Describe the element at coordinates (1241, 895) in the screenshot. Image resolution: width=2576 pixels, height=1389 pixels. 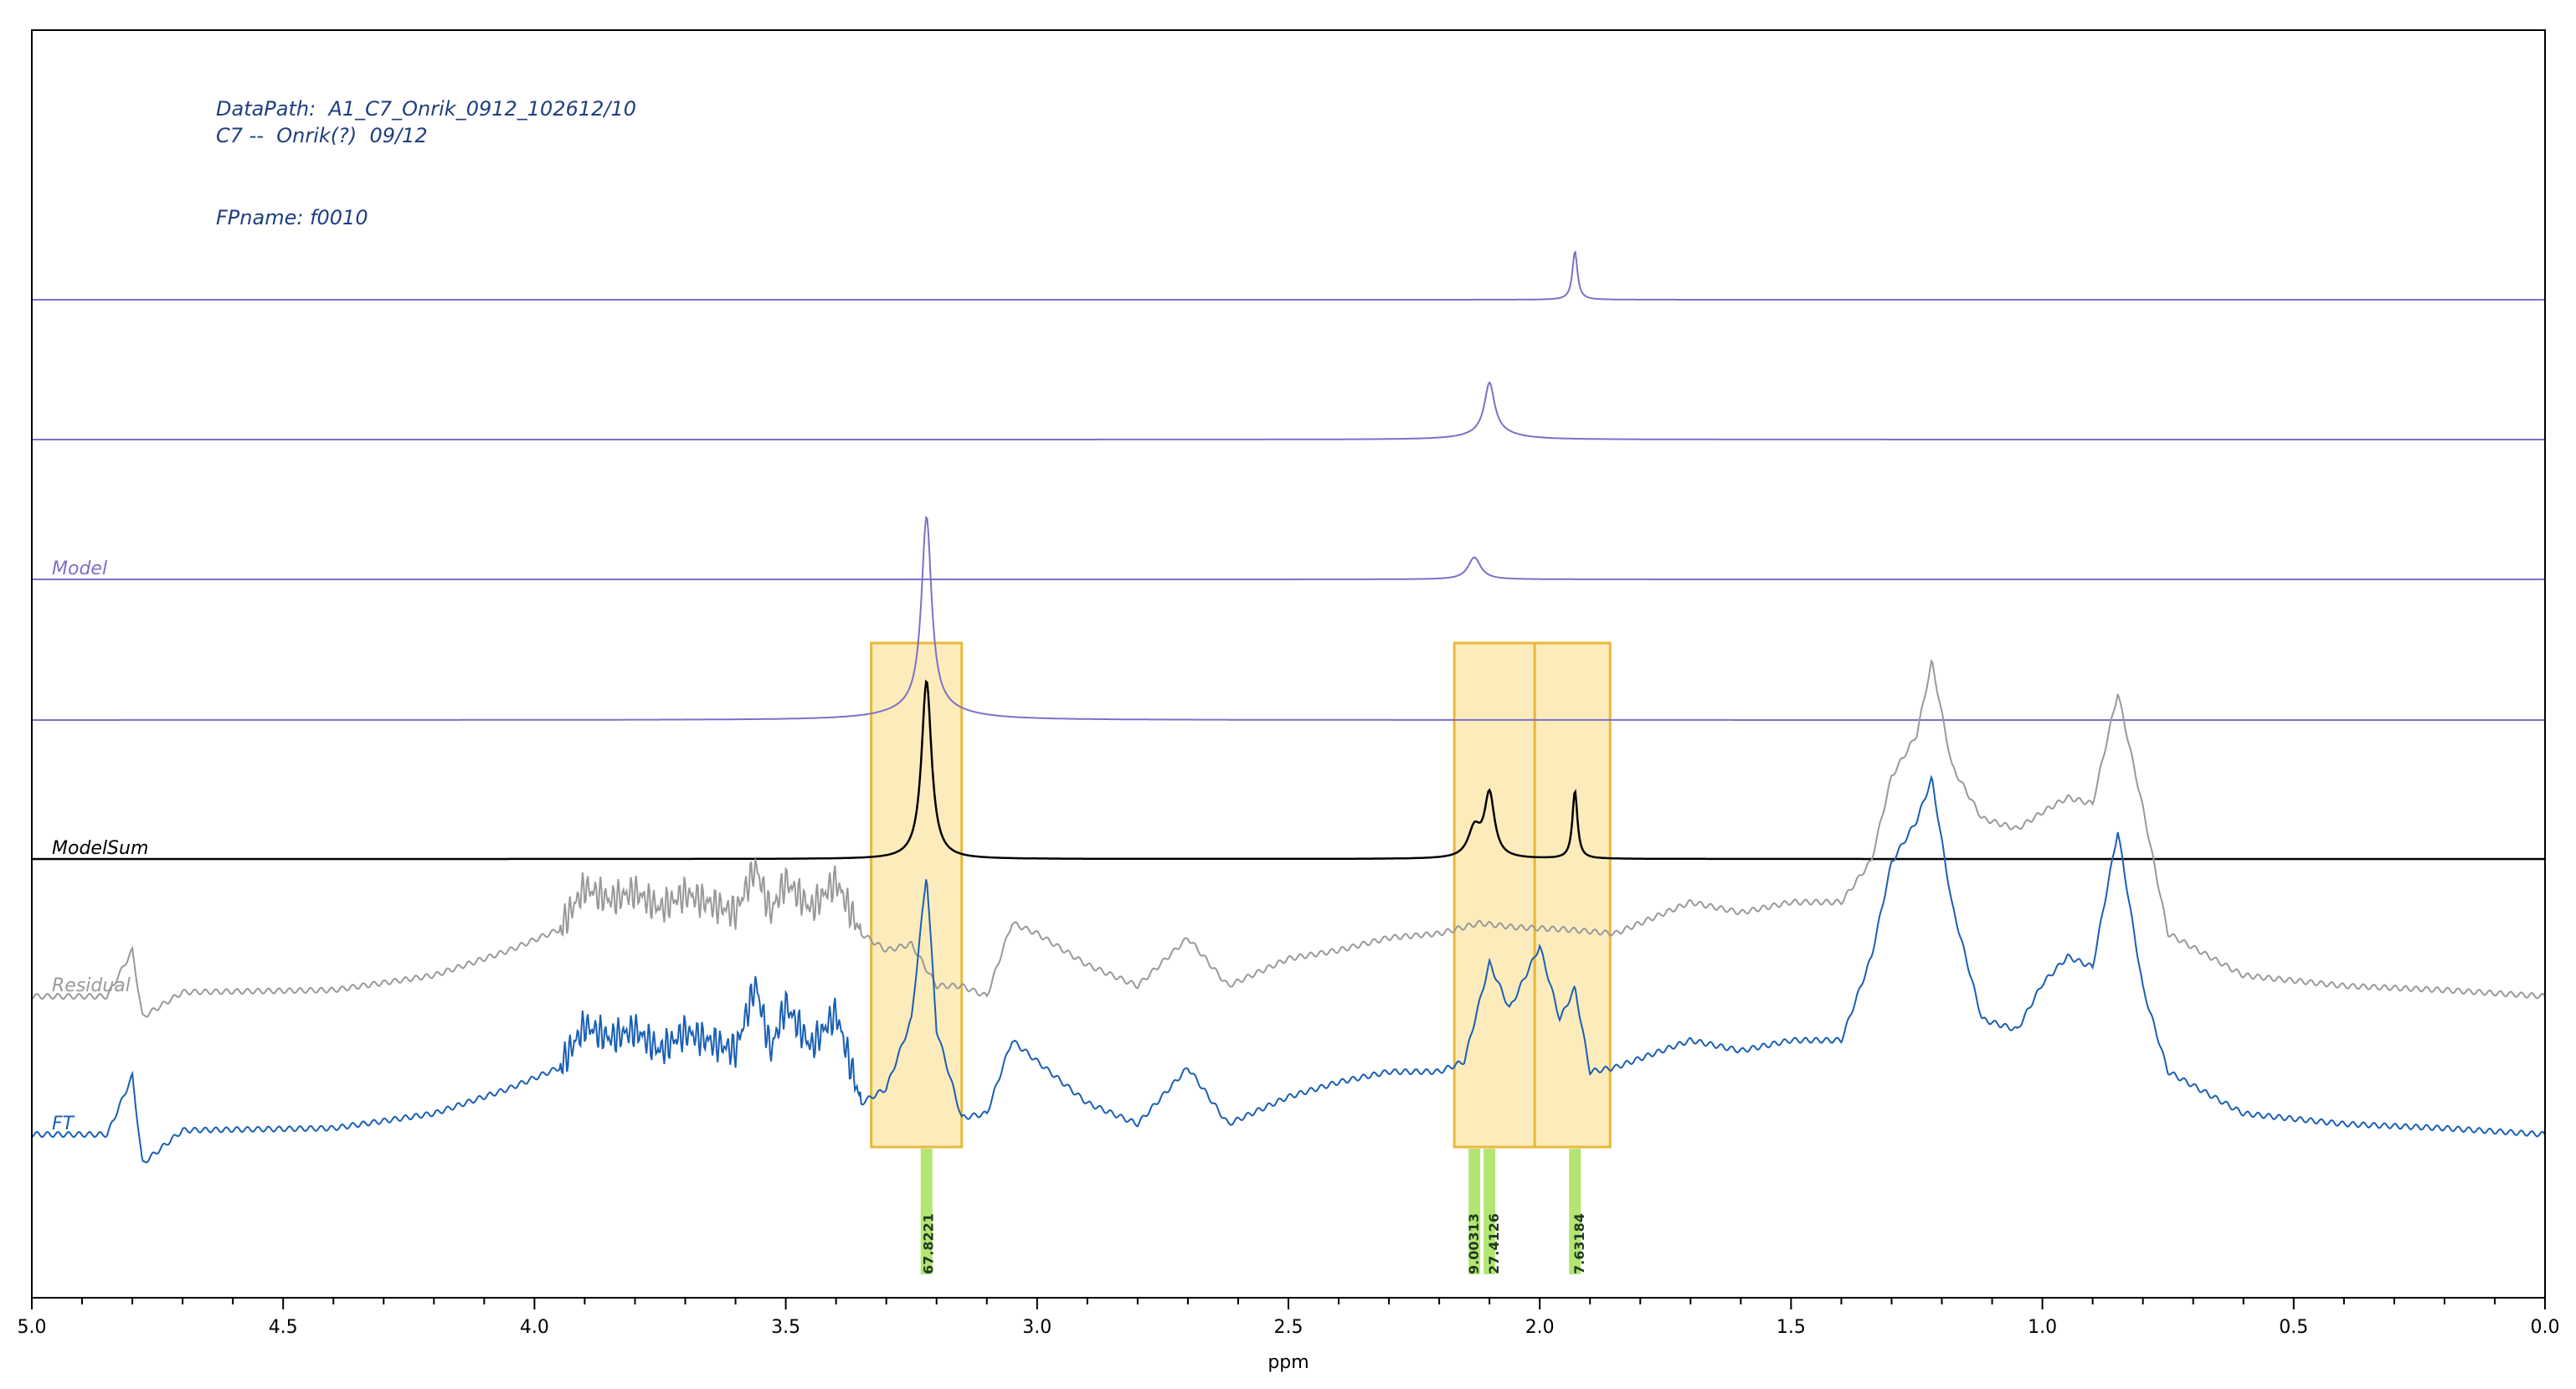
I see `highlight-regions` at that location.